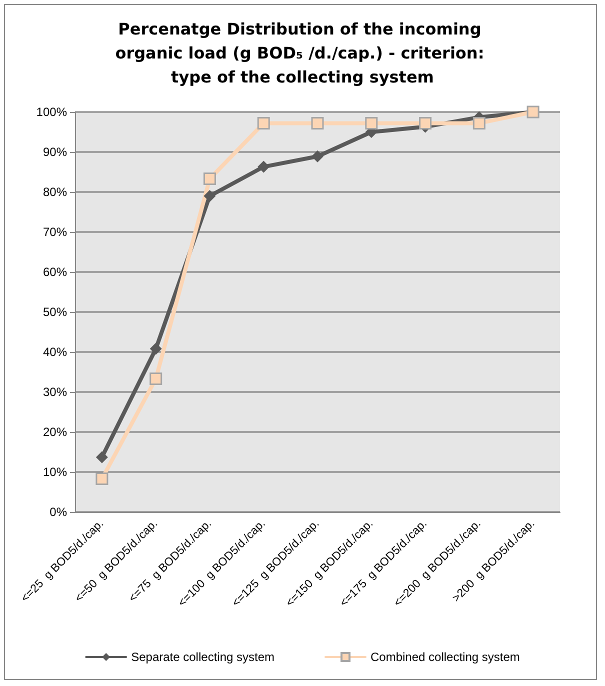  I want to click on y-tick-label: 80%, so click(55, 192).